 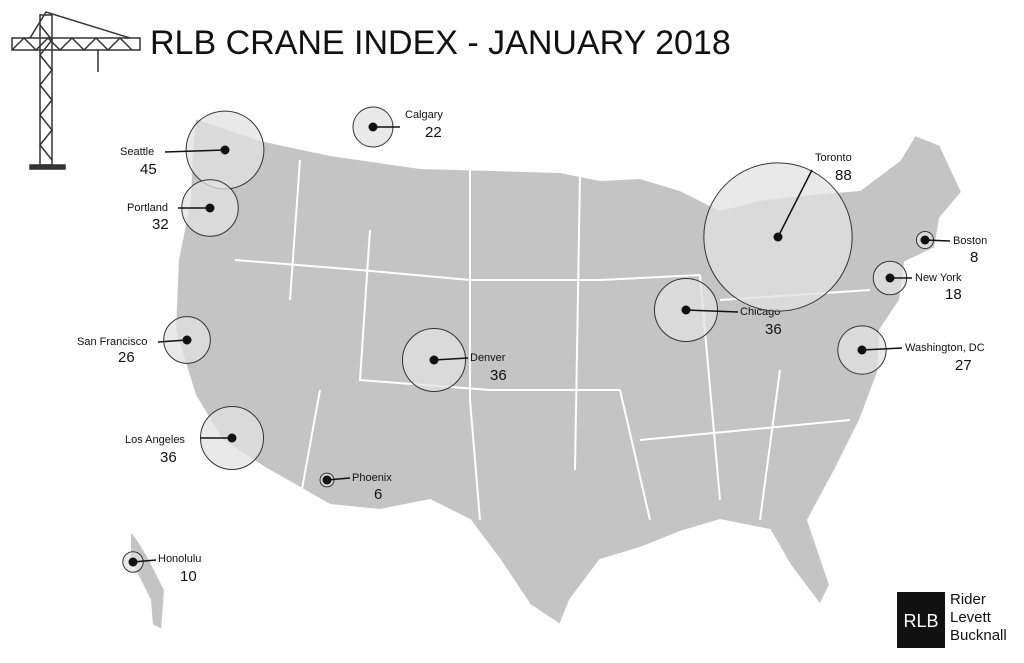 What do you see at coordinates (112, 342) in the screenshot?
I see `city-name: San Francisco` at bounding box center [112, 342].